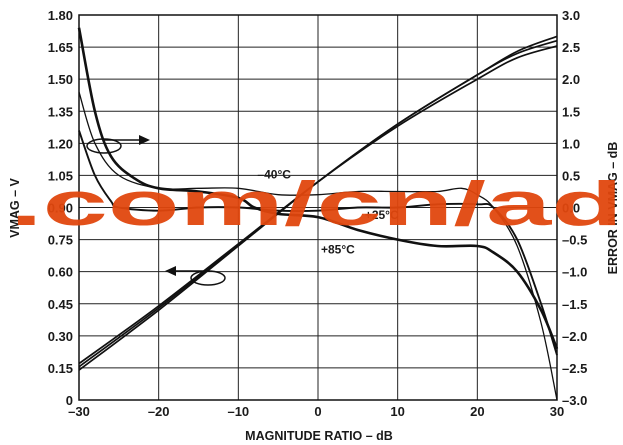  What do you see at coordinates (397, 411) in the screenshot?
I see `x-tick-label: 10` at bounding box center [397, 411].